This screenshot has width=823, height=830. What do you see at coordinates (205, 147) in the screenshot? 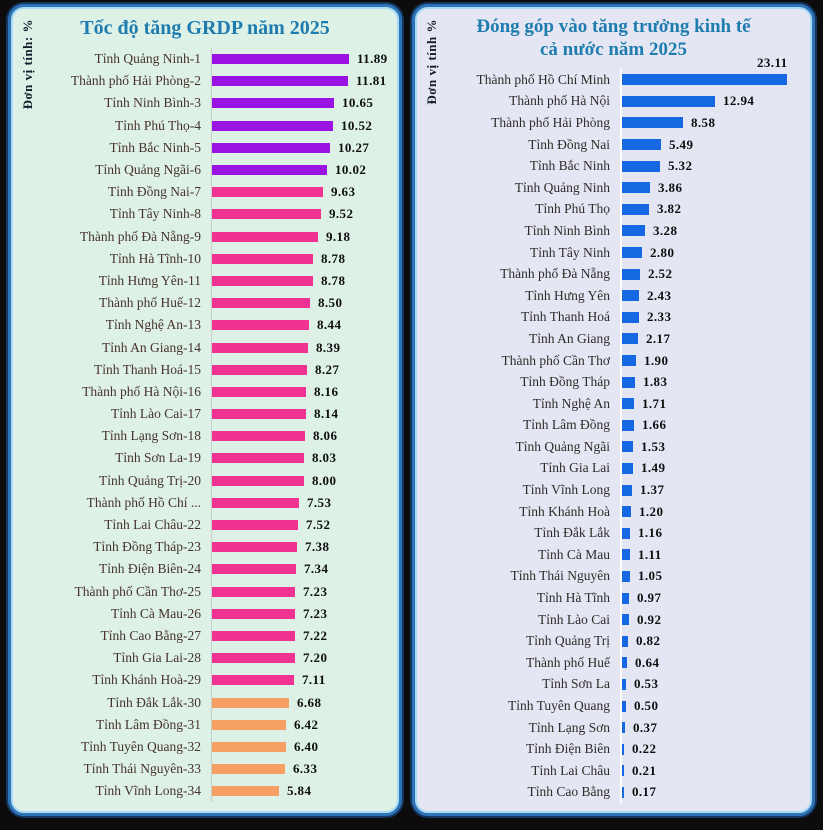
I see `bar-row: Tỉnh Bắc Ninh-5 10.27` at bounding box center [205, 147].